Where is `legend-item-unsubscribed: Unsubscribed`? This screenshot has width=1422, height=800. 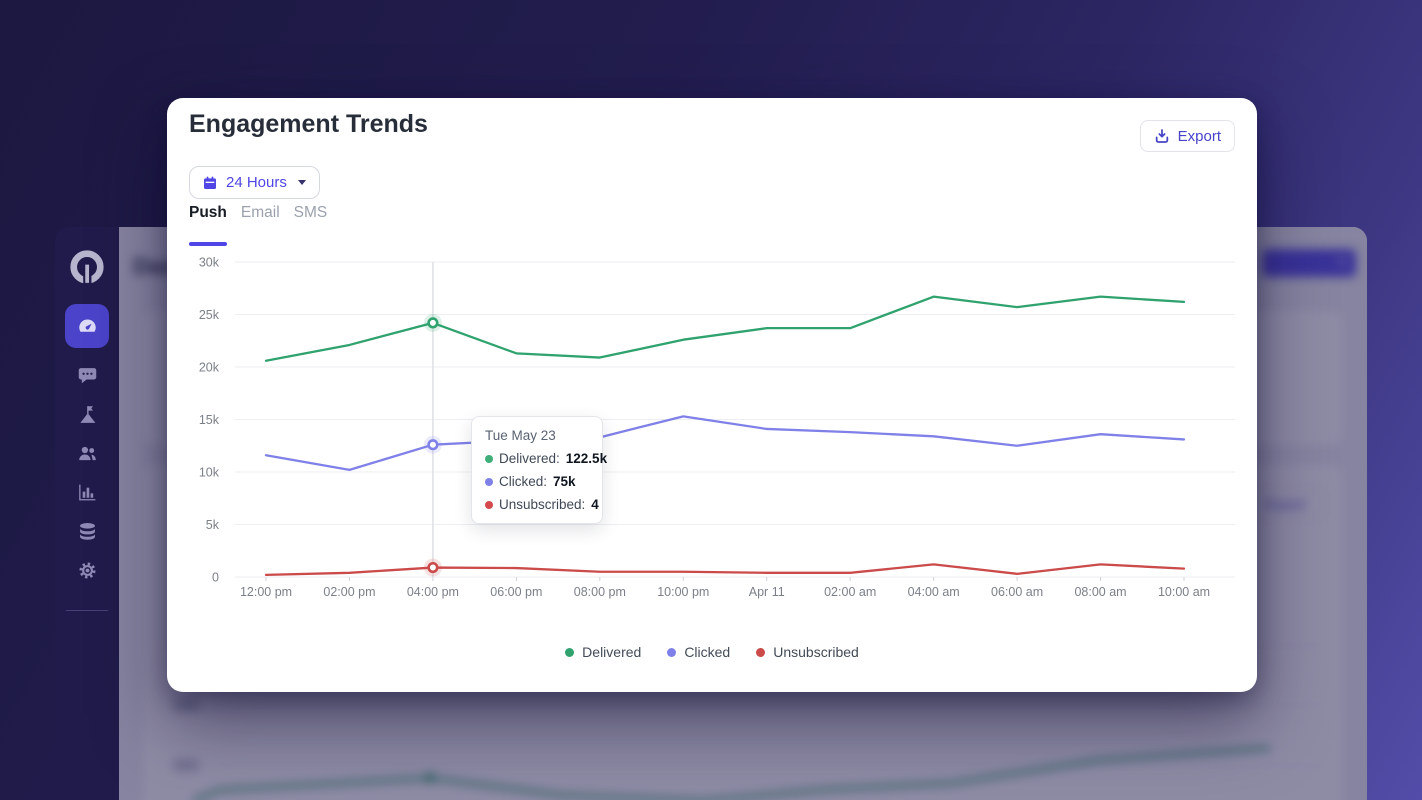 legend-item-unsubscribed: Unsubscribed is located at coordinates (807, 652).